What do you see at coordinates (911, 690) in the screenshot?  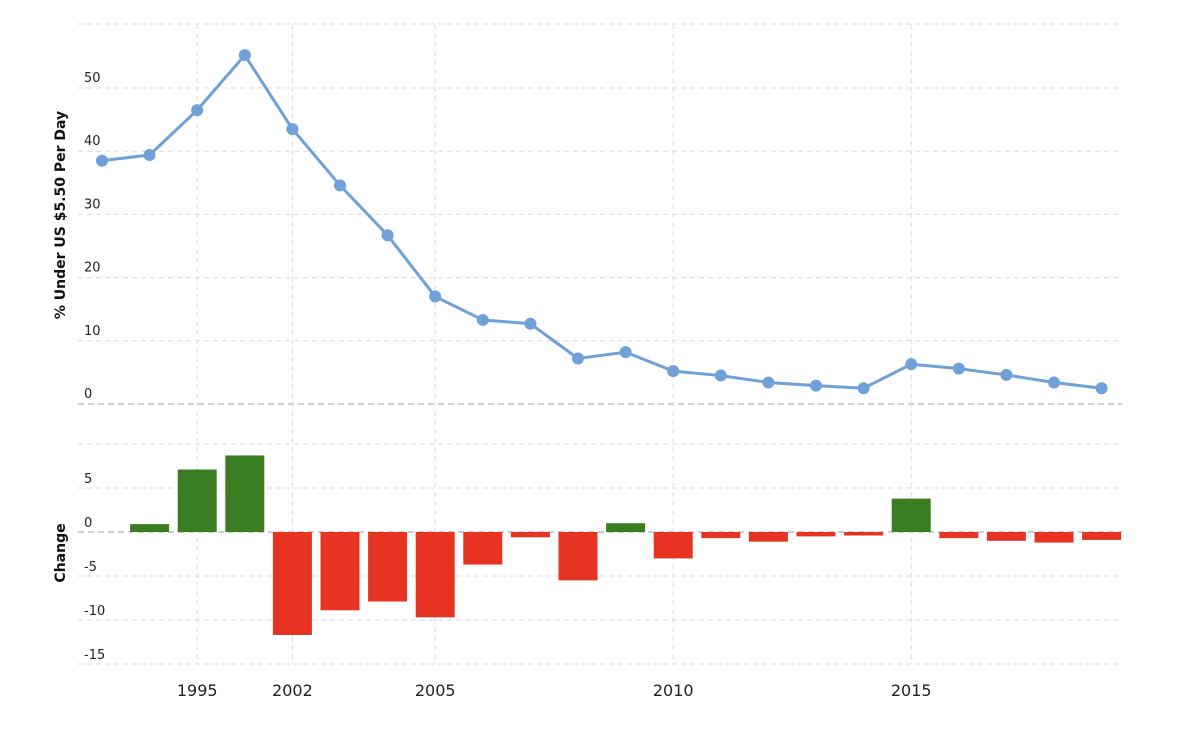 I see `x-tick-label: 2015` at bounding box center [911, 690].